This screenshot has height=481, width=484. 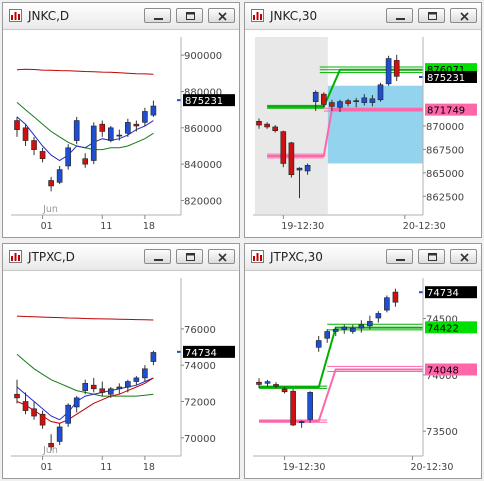 I want to click on y-tick-label: 862500, so click(x=445, y=197).